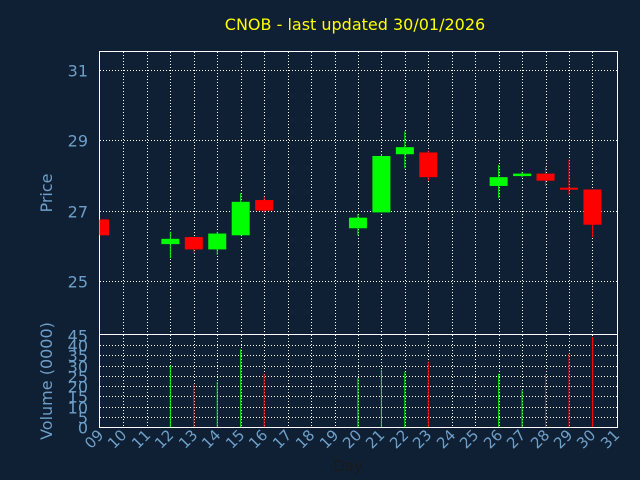 This screenshot has height=480, width=640. What do you see at coordinates (375, 439) in the screenshot?
I see `x-tick-label: 21` at bounding box center [375, 439].